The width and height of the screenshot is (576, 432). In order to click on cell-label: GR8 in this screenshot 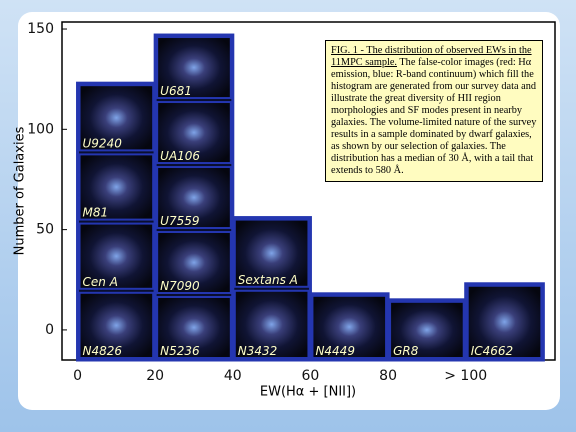, I will do `click(406, 351)`.